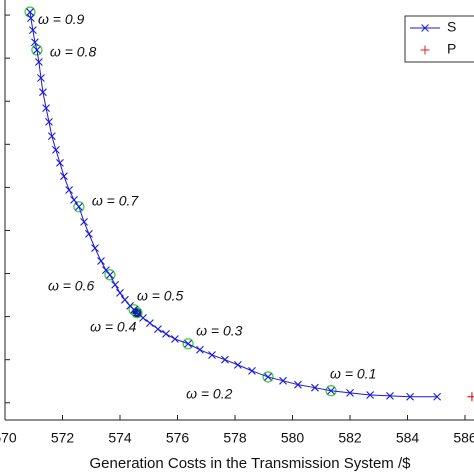 The height and width of the screenshot is (474, 474). I want to click on x-tick-label: 574, so click(120, 438).